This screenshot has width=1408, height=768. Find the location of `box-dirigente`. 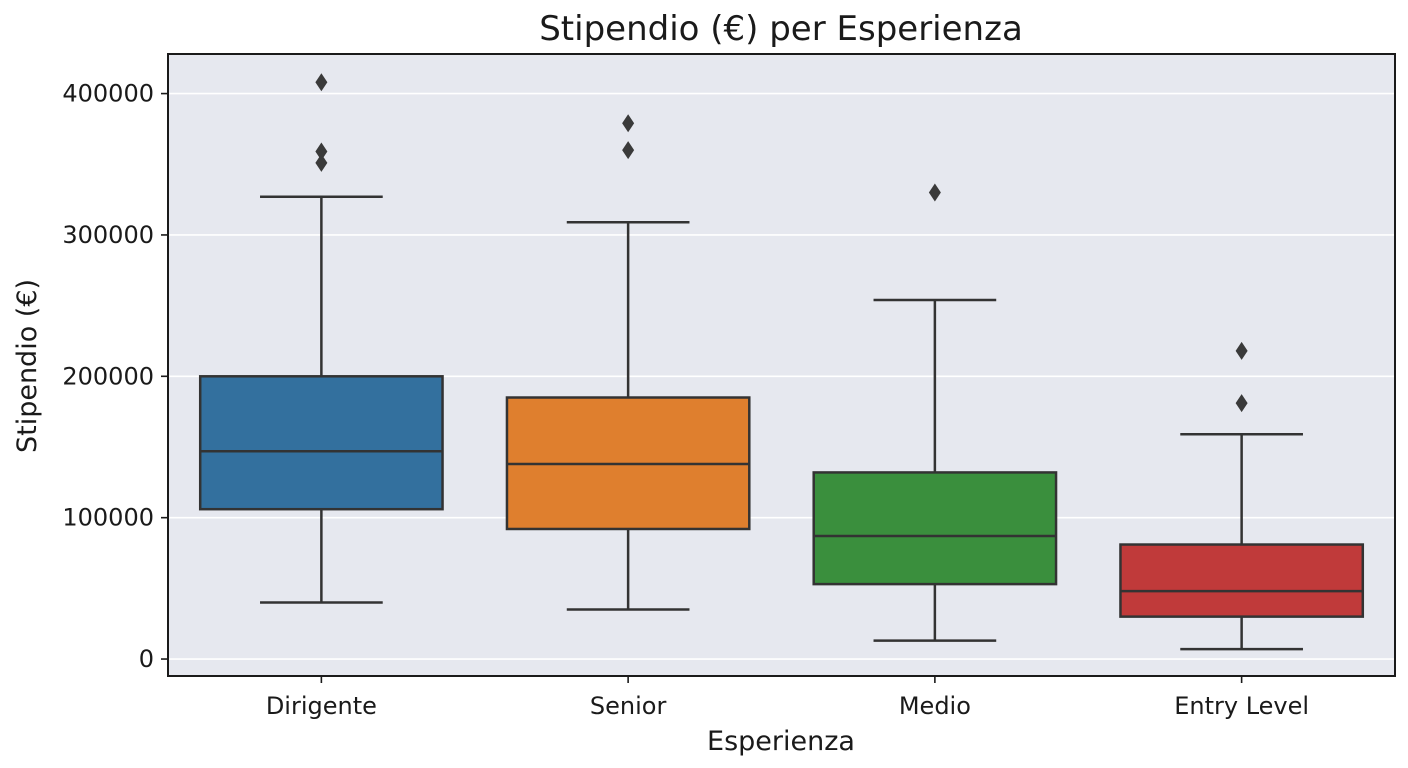

box-dirigente is located at coordinates (321, 338).